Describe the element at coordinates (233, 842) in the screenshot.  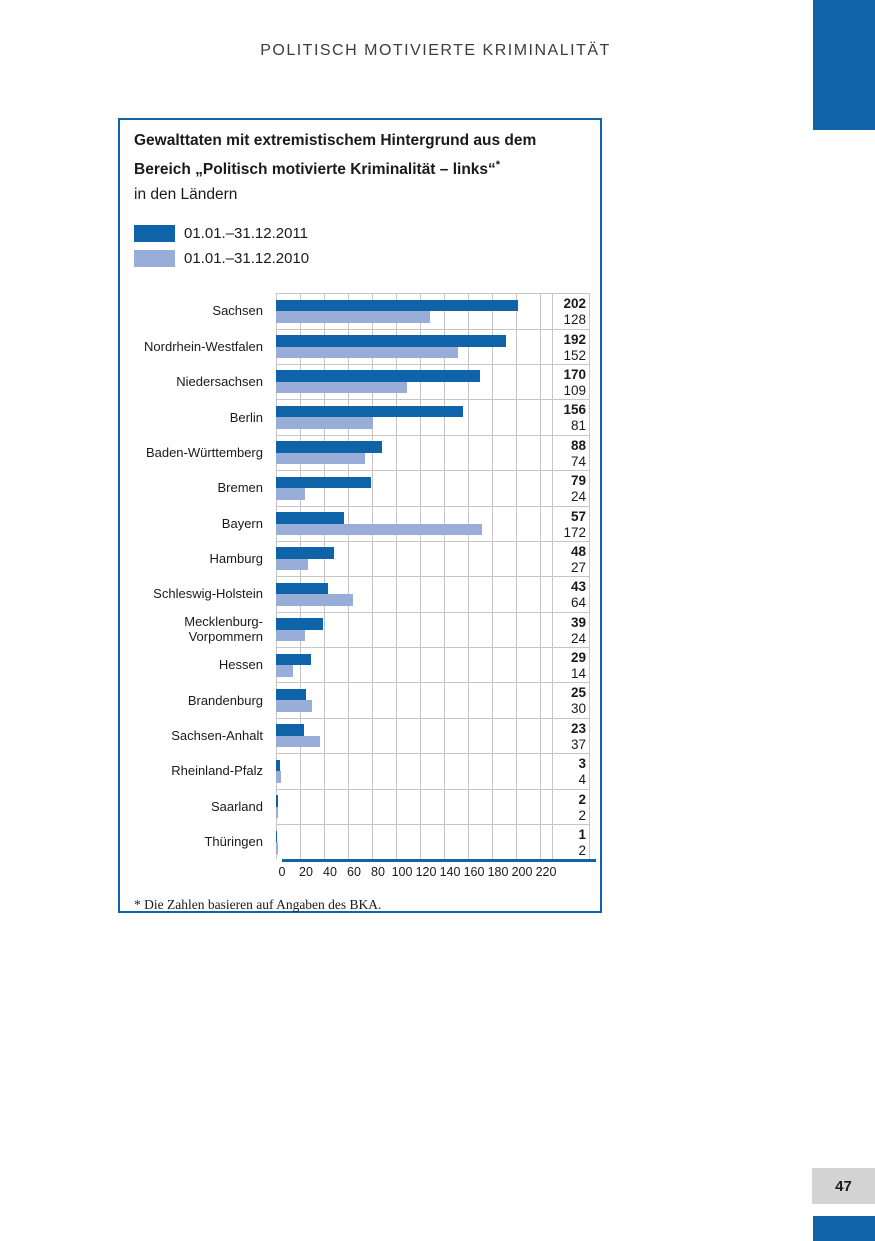
I see `row-label: Thüringen` at that location.